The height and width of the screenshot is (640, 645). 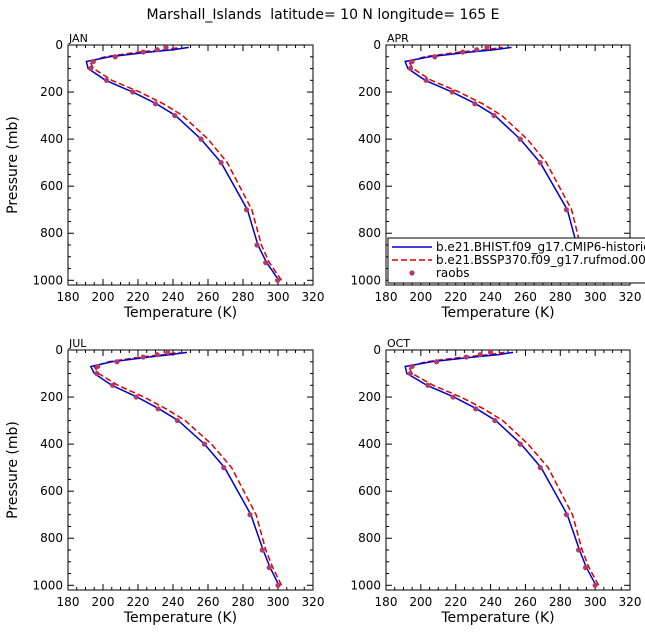 I want to click on y-tick-label: 400, so click(x=369, y=444).